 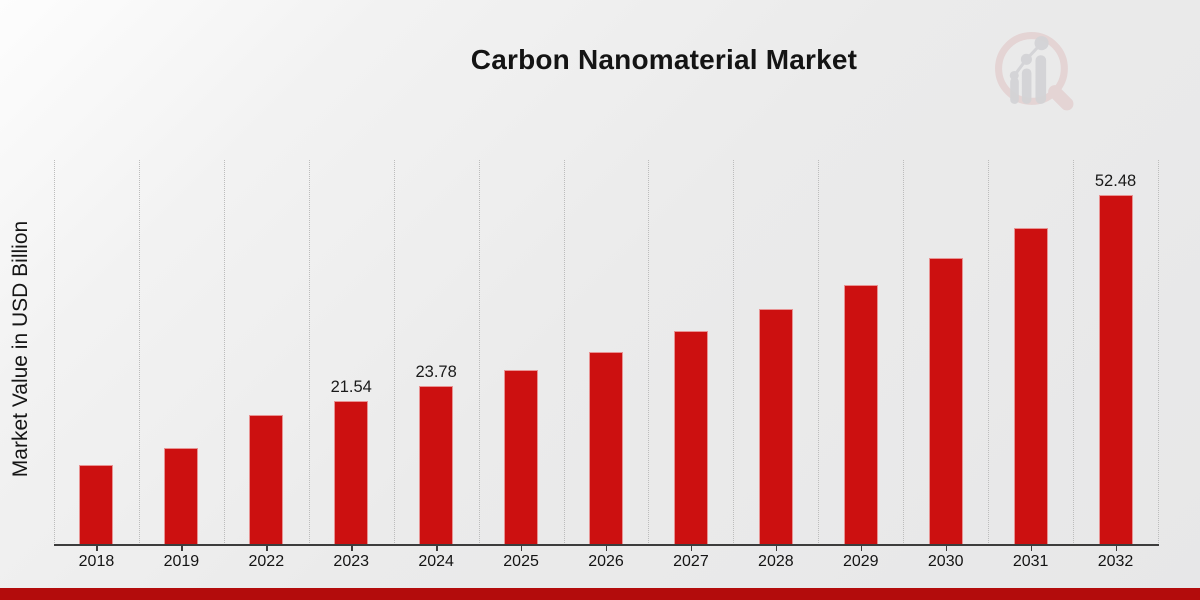 What do you see at coordinates (664, 59) in the screenshot?
I see `chart-title: Carbon Nanomaterial Market` at bounding box center [664, 59].